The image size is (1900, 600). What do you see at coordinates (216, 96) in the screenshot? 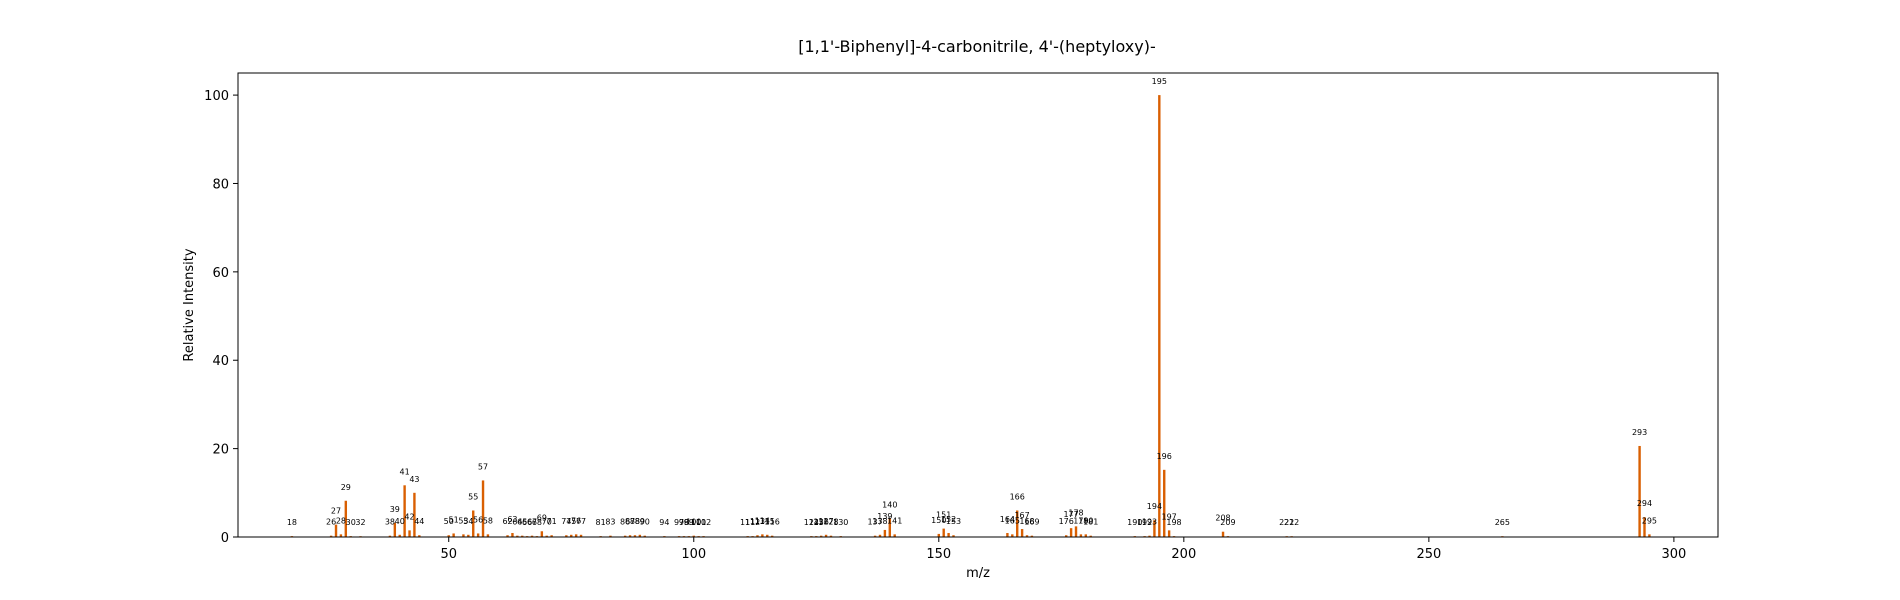
I see `y-tick-label-100: 100` at bounding box center [216, 96].